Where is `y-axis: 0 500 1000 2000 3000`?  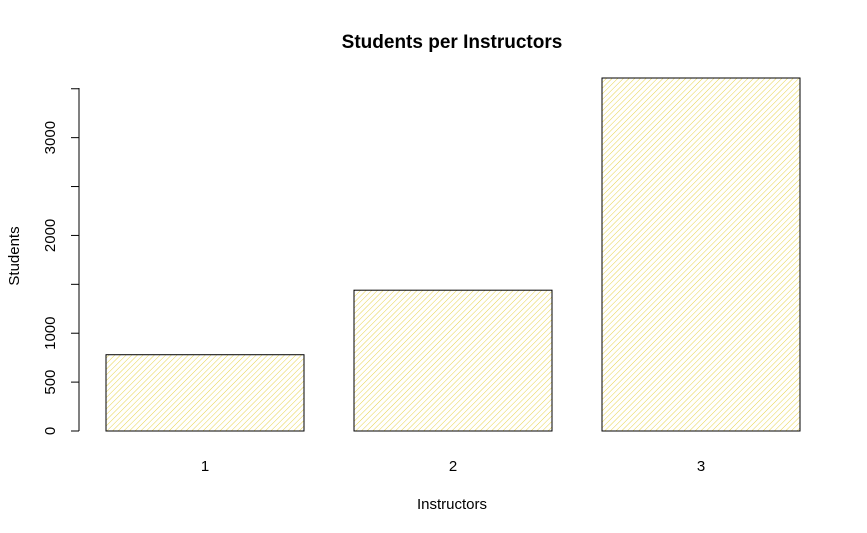 y-axis: 0 500 1000 2000 3000 is located at coordinates (61, 261).